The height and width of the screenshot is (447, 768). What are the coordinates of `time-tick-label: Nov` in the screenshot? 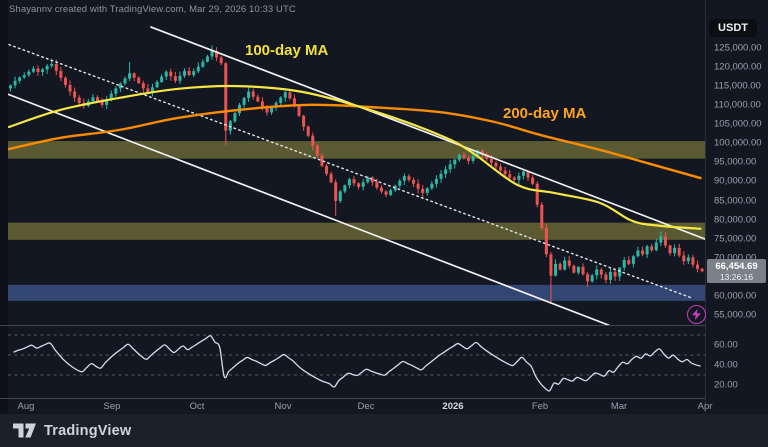 It's located at (283, 406).